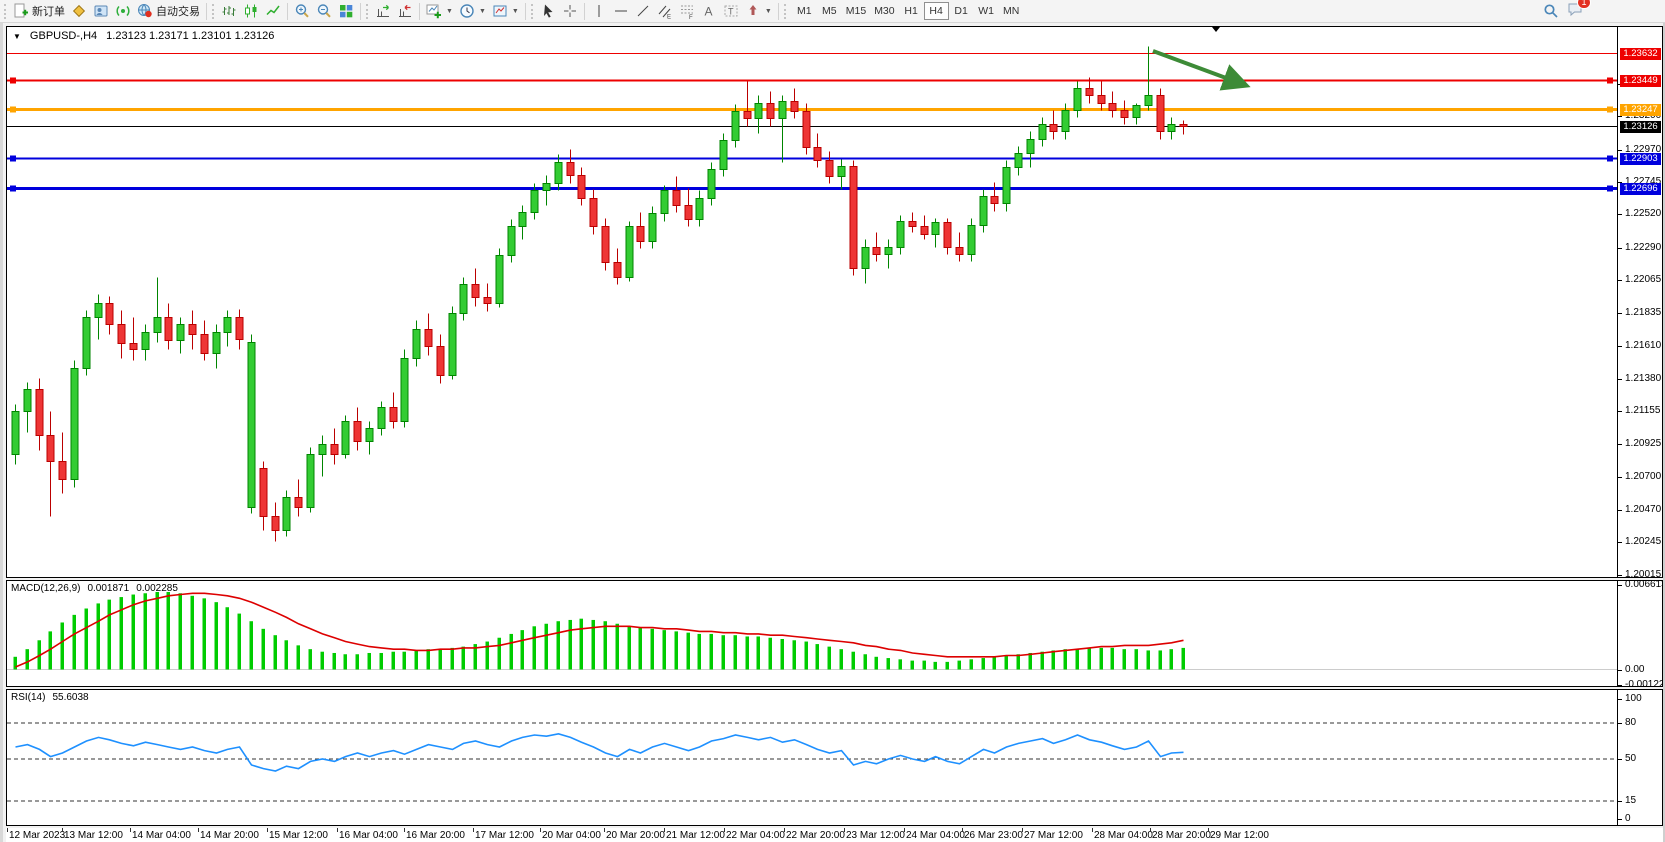 Image resolution: width=1665 pixels, height=842 pixels. What do you see at coordinates (1551, 11) in the screenshot?
I see `search-icon` at bounding box center [1551, 11].